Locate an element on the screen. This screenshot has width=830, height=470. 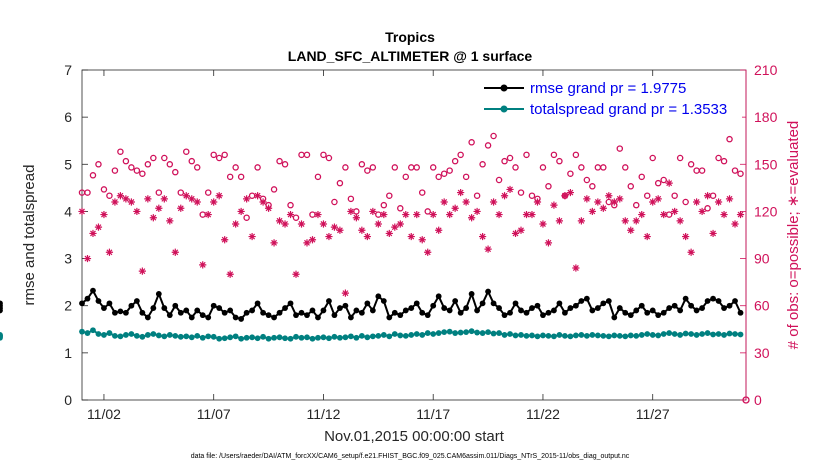
legend-rmse-marker is located at coordinates (504, 88).